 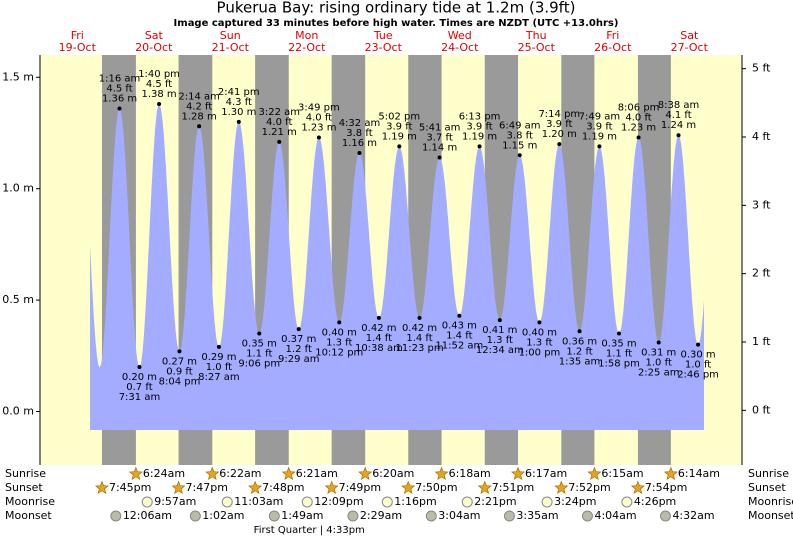 I want to click on tide-label: 2:41 pm, so click(x=239, y=92).